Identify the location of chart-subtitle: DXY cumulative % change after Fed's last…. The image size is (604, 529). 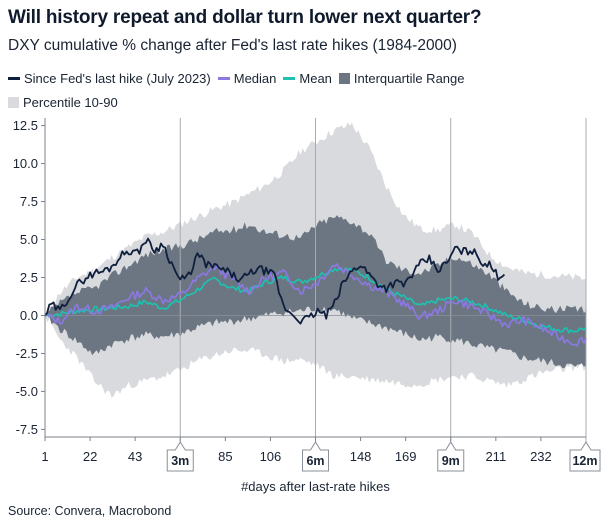
(232, 45).